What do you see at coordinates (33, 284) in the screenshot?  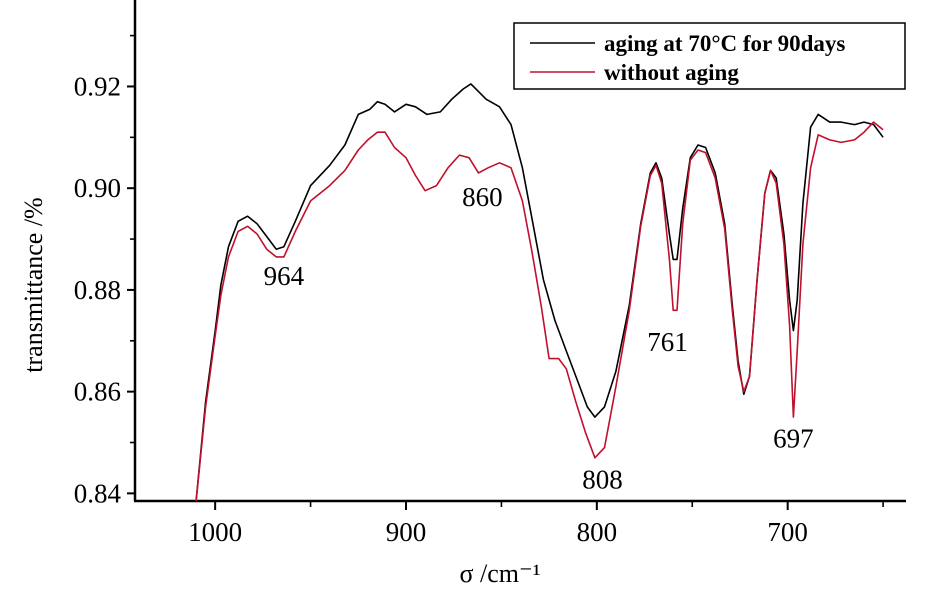 I see `y-axis-title: transmittance /%` at bounding box center [33, 284].